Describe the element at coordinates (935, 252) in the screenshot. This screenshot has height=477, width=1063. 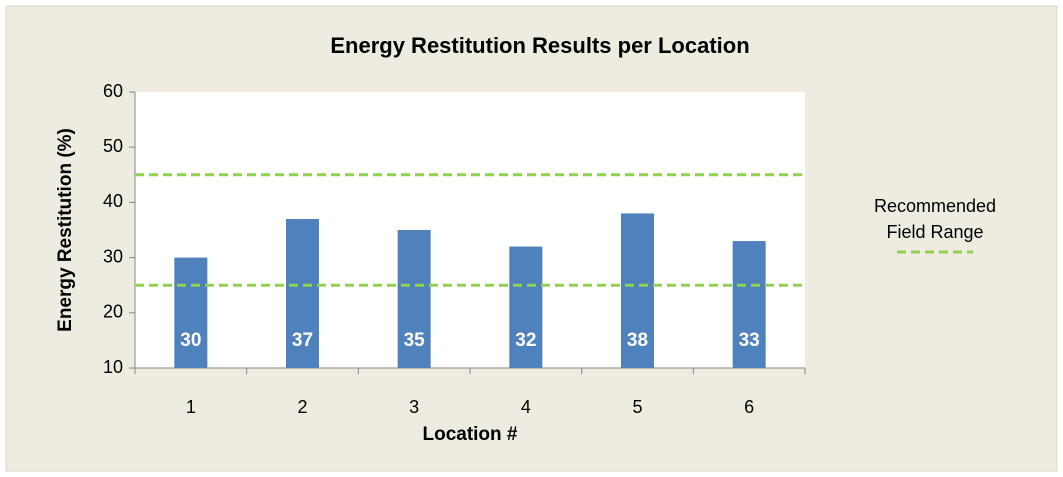
I see `legend-swatch` at that location.